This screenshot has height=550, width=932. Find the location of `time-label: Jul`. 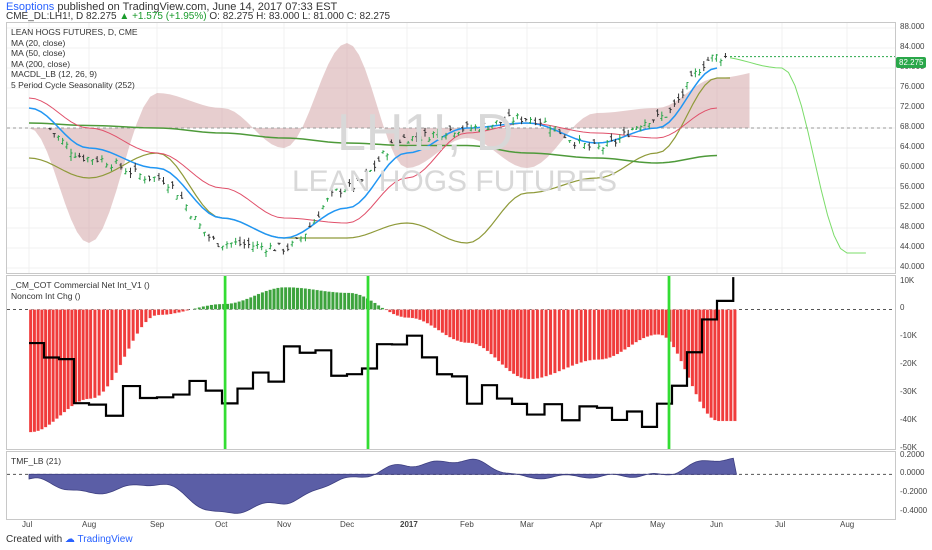

time-label: Jul is located at coordinates (27, 524).